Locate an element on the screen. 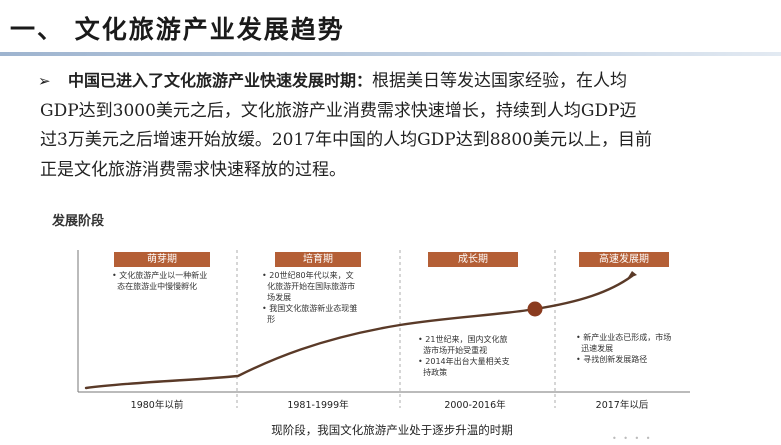 This screenshot has height=445, width=781. page-title: 一、 文化旅游产业发展趋势 is located at coordinates (177, 29).